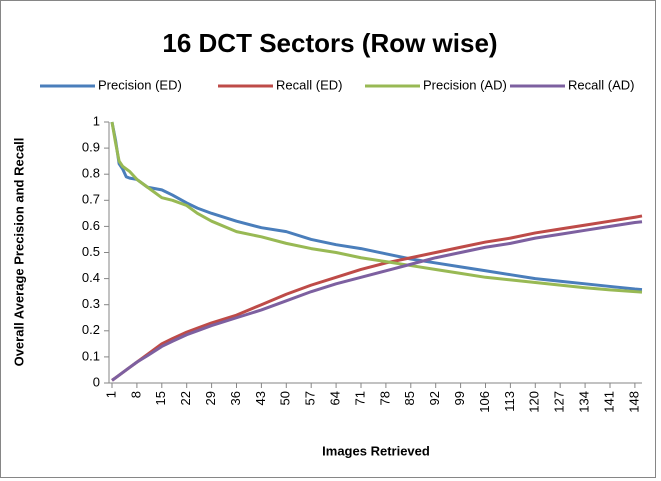  What do you see at coordinates (91, 199) in the screenshot?
I see `y-tick-label: 0.7` at bounding box center [91, 199].